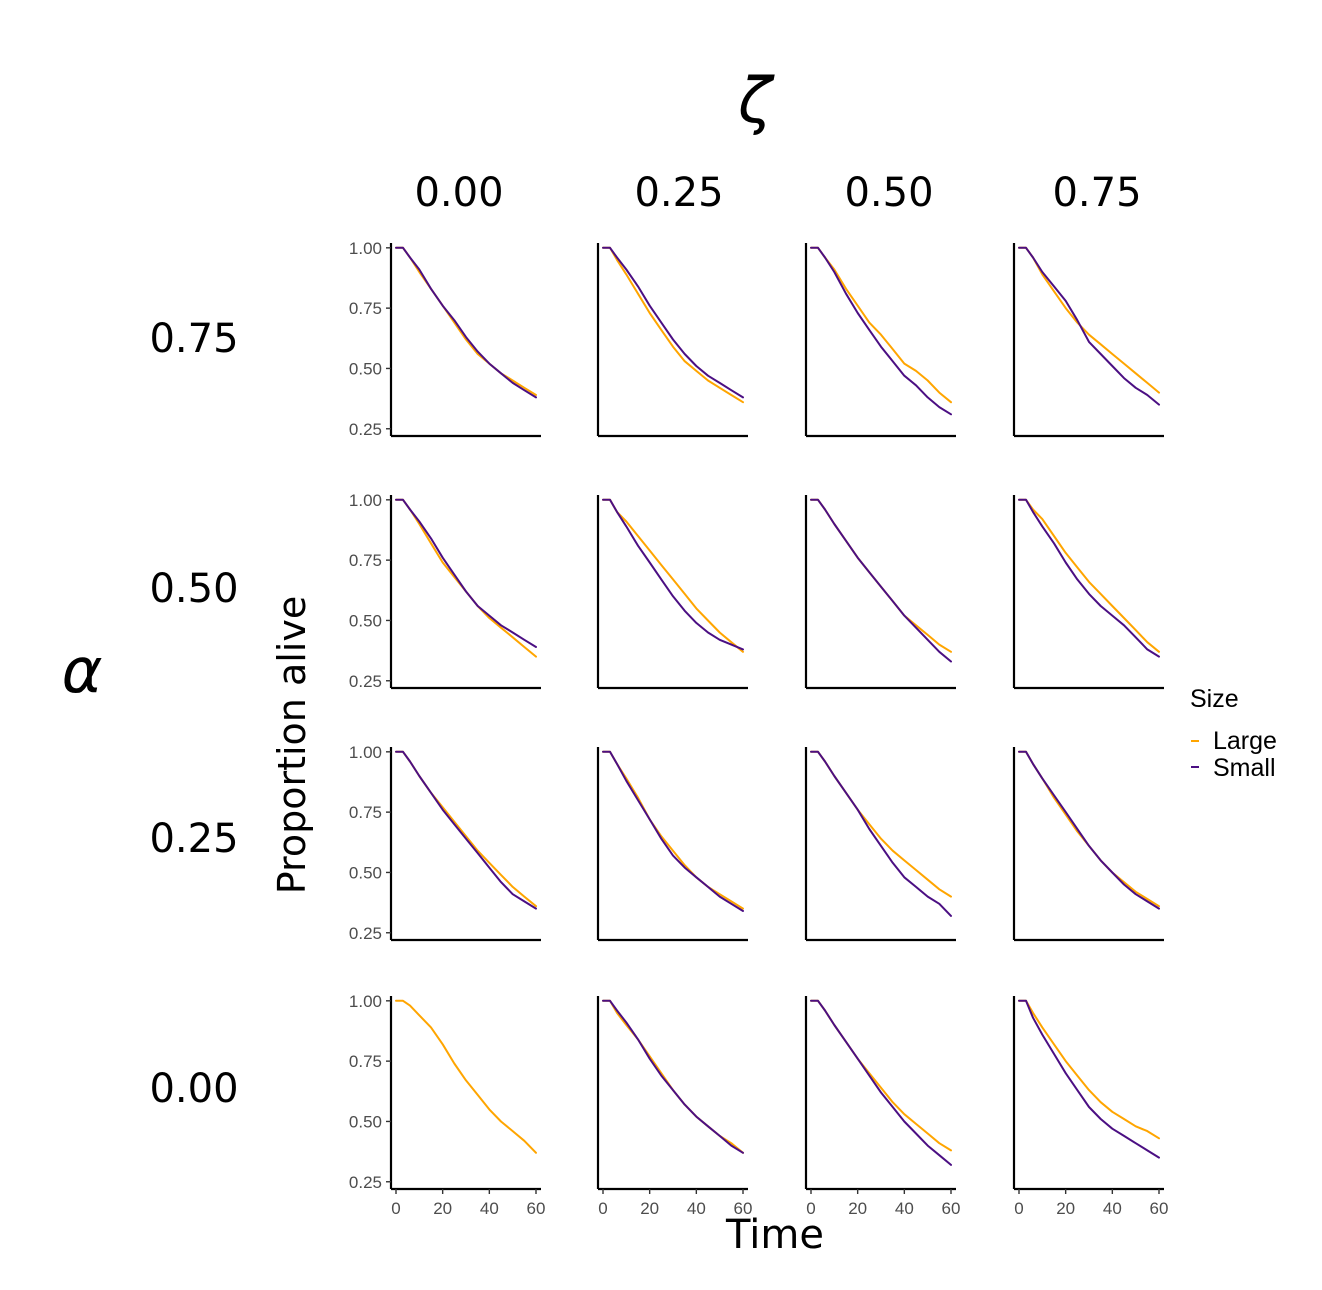 The height and width of the screenshot is (1290, 1322). Describe the element at coordinates (1245, 741) in the screenshot. I see `legend-label-large: Large` at that location.